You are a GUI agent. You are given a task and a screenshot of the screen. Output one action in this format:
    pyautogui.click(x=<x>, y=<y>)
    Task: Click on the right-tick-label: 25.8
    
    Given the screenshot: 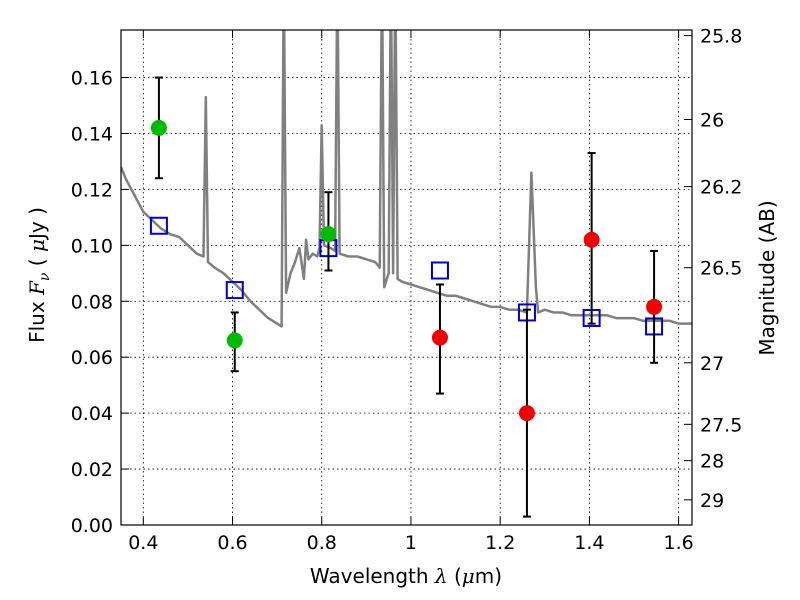 What is the action you would take?
    pyautogui.click(x=721, y=37)
    